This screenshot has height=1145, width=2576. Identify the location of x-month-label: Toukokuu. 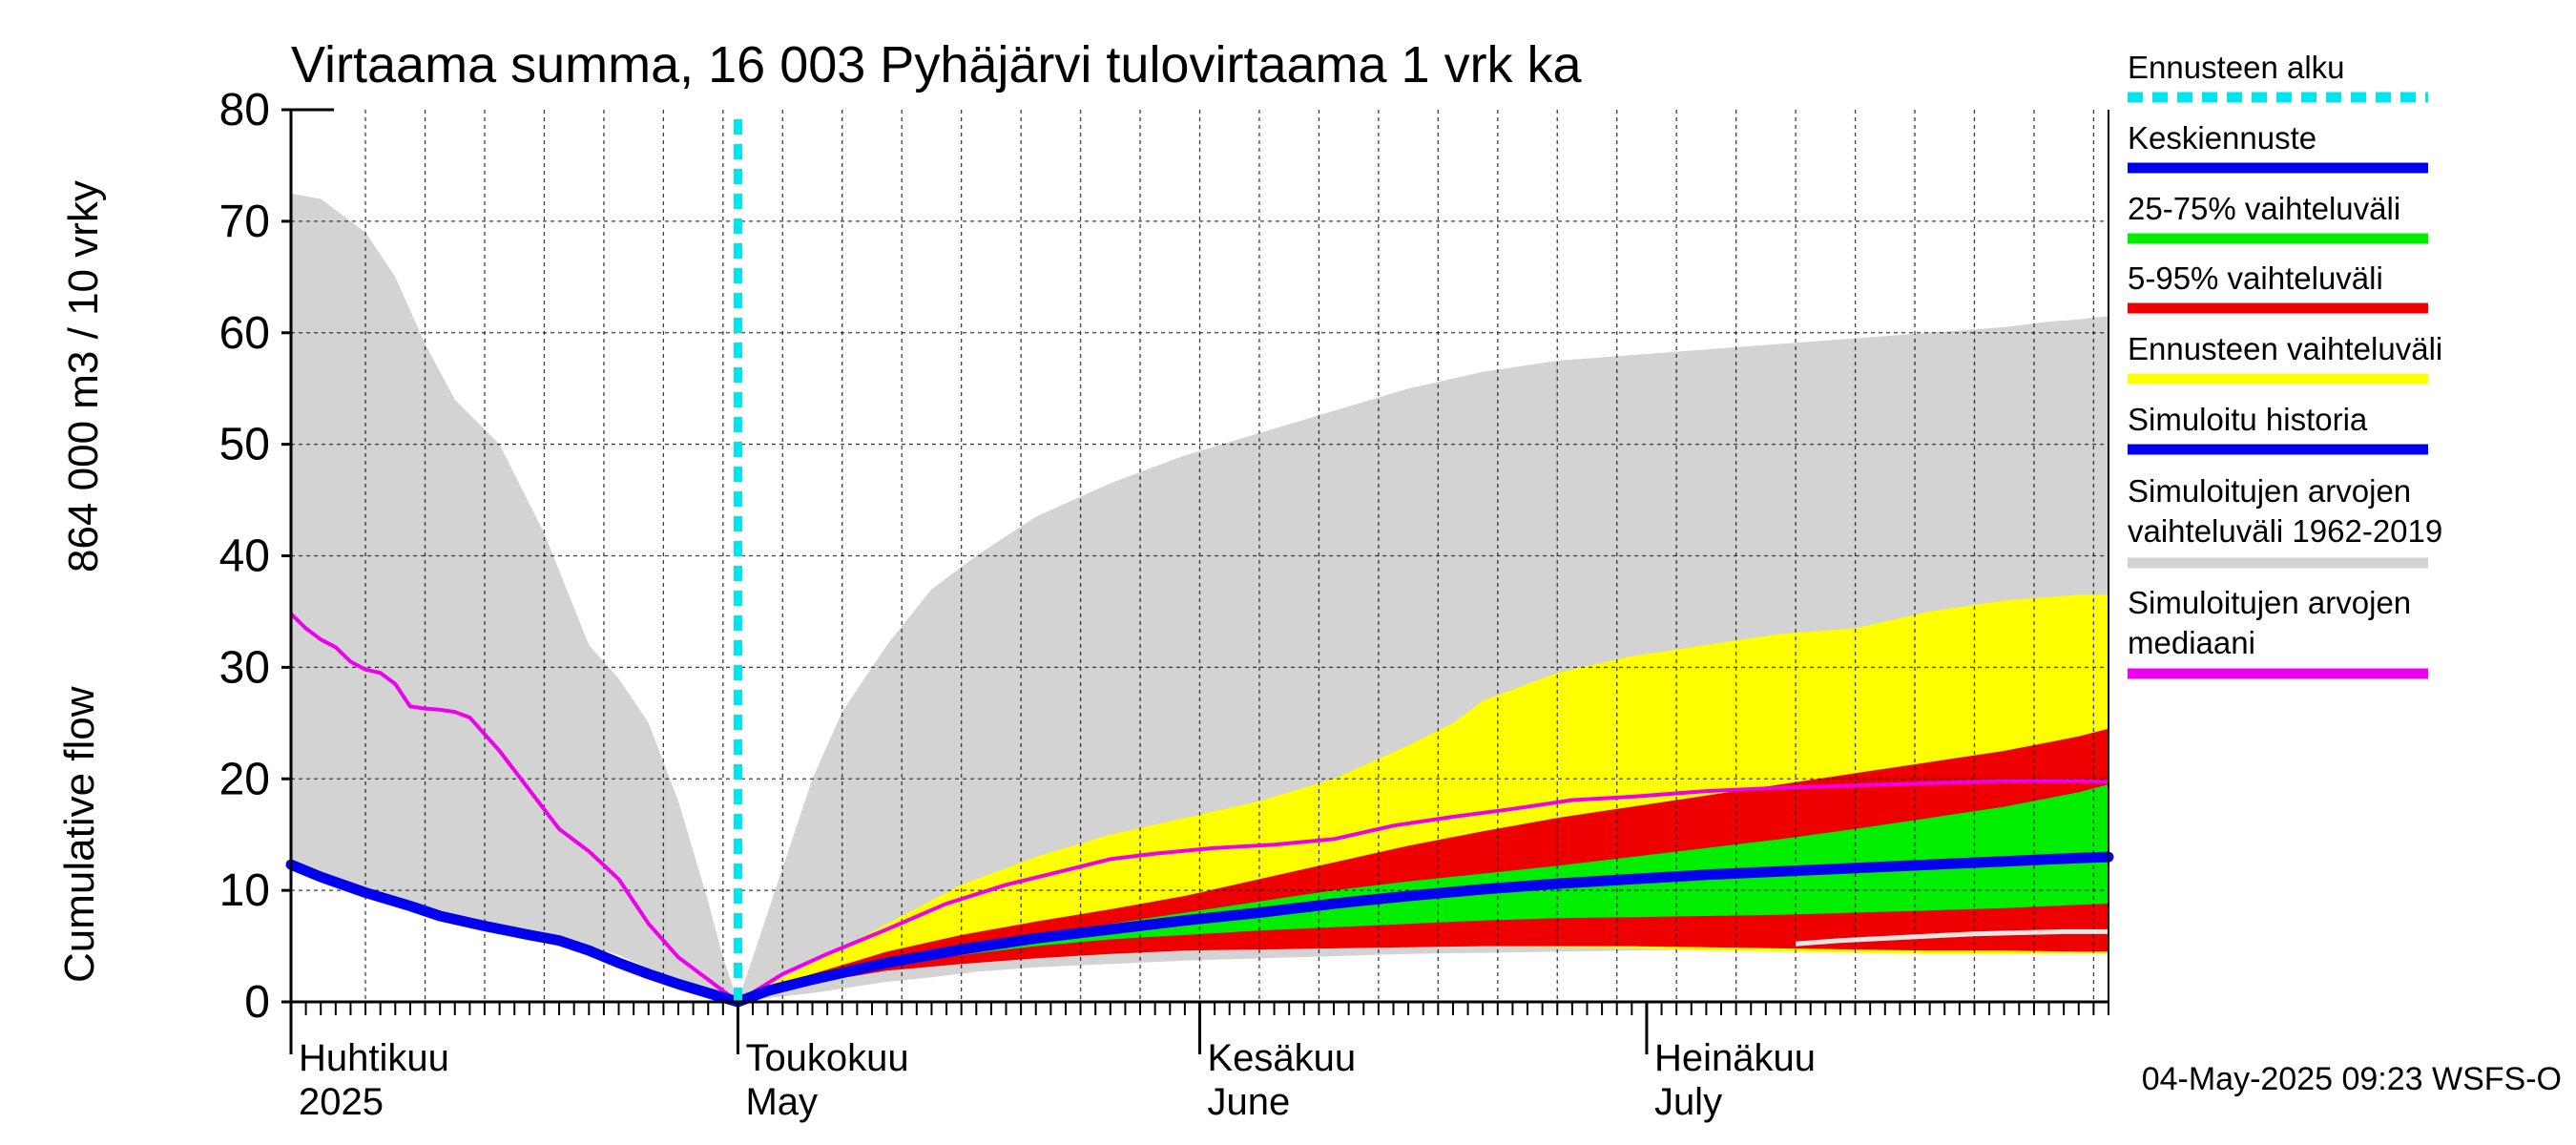
(826, 1058).